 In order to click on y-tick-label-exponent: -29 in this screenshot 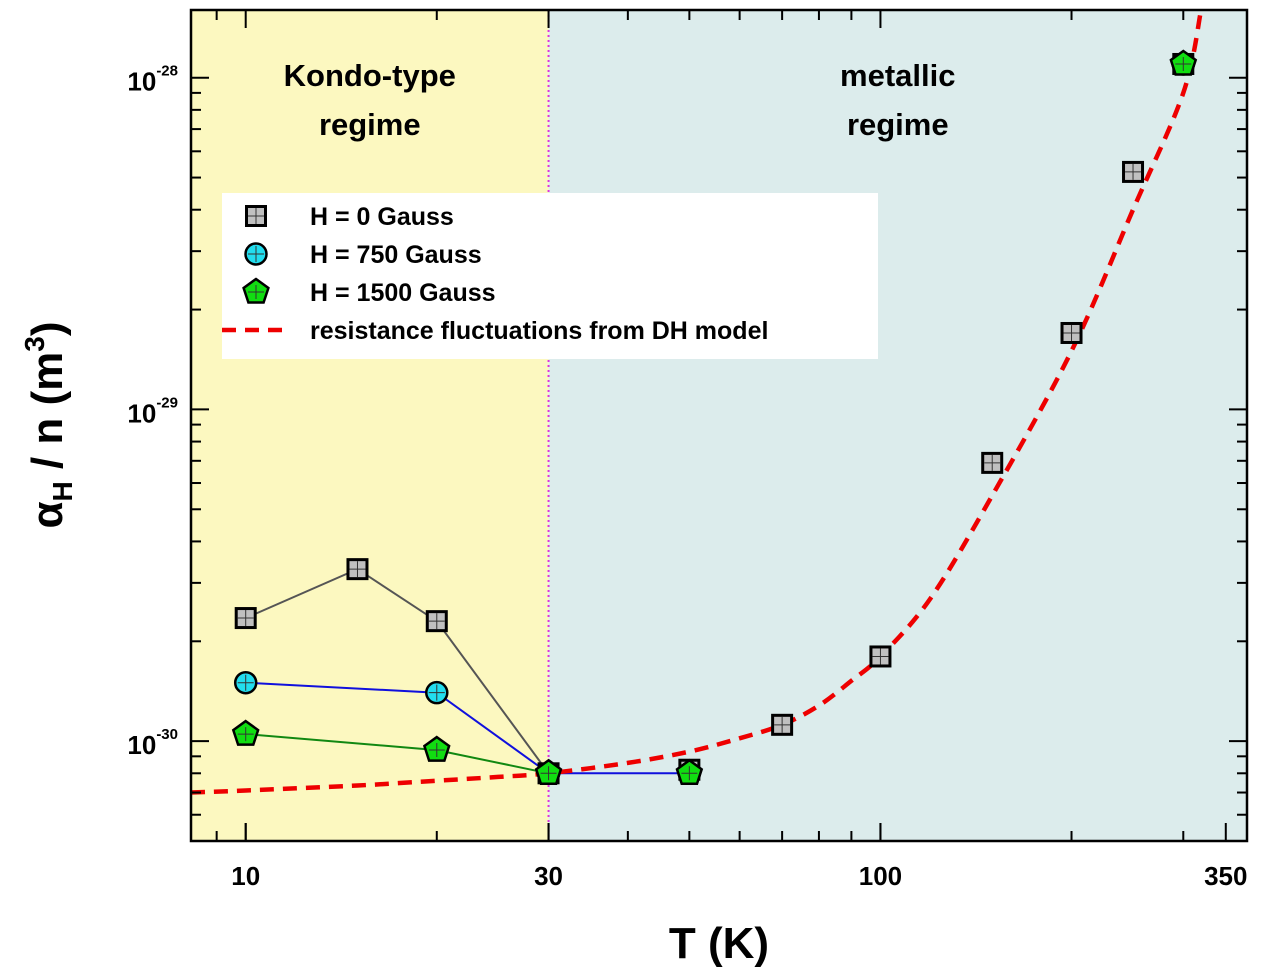, I will do `click(167, 402)`.